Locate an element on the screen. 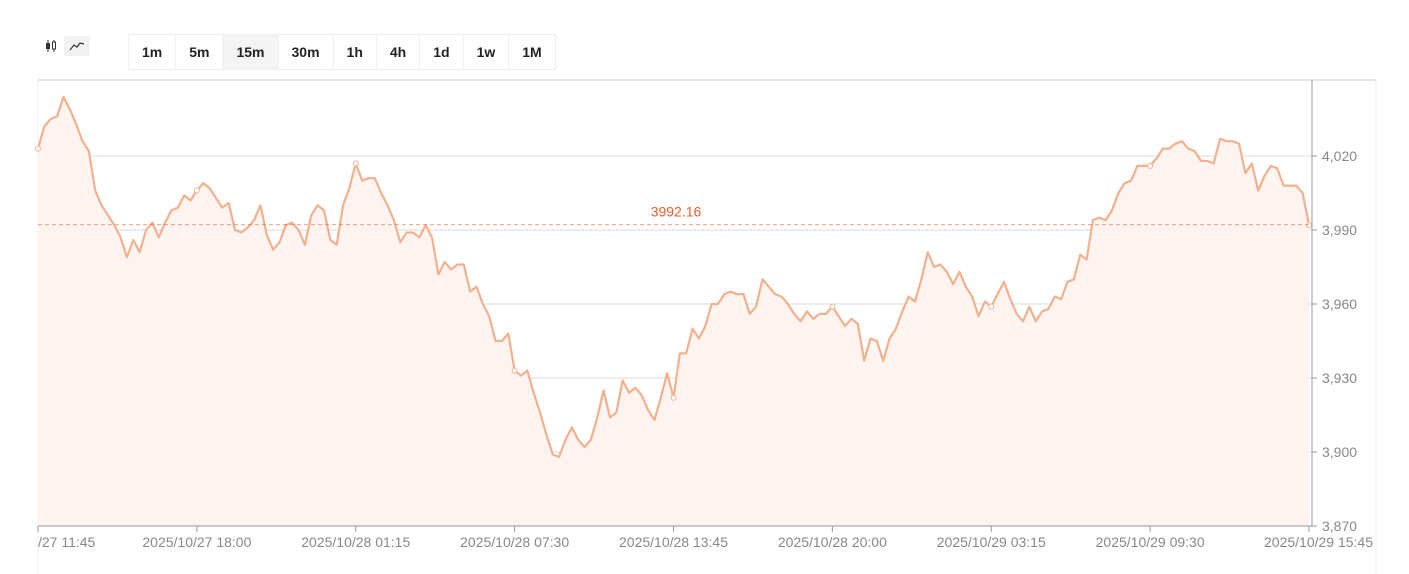  candlestick-icon is located at coordinates (51, 46).